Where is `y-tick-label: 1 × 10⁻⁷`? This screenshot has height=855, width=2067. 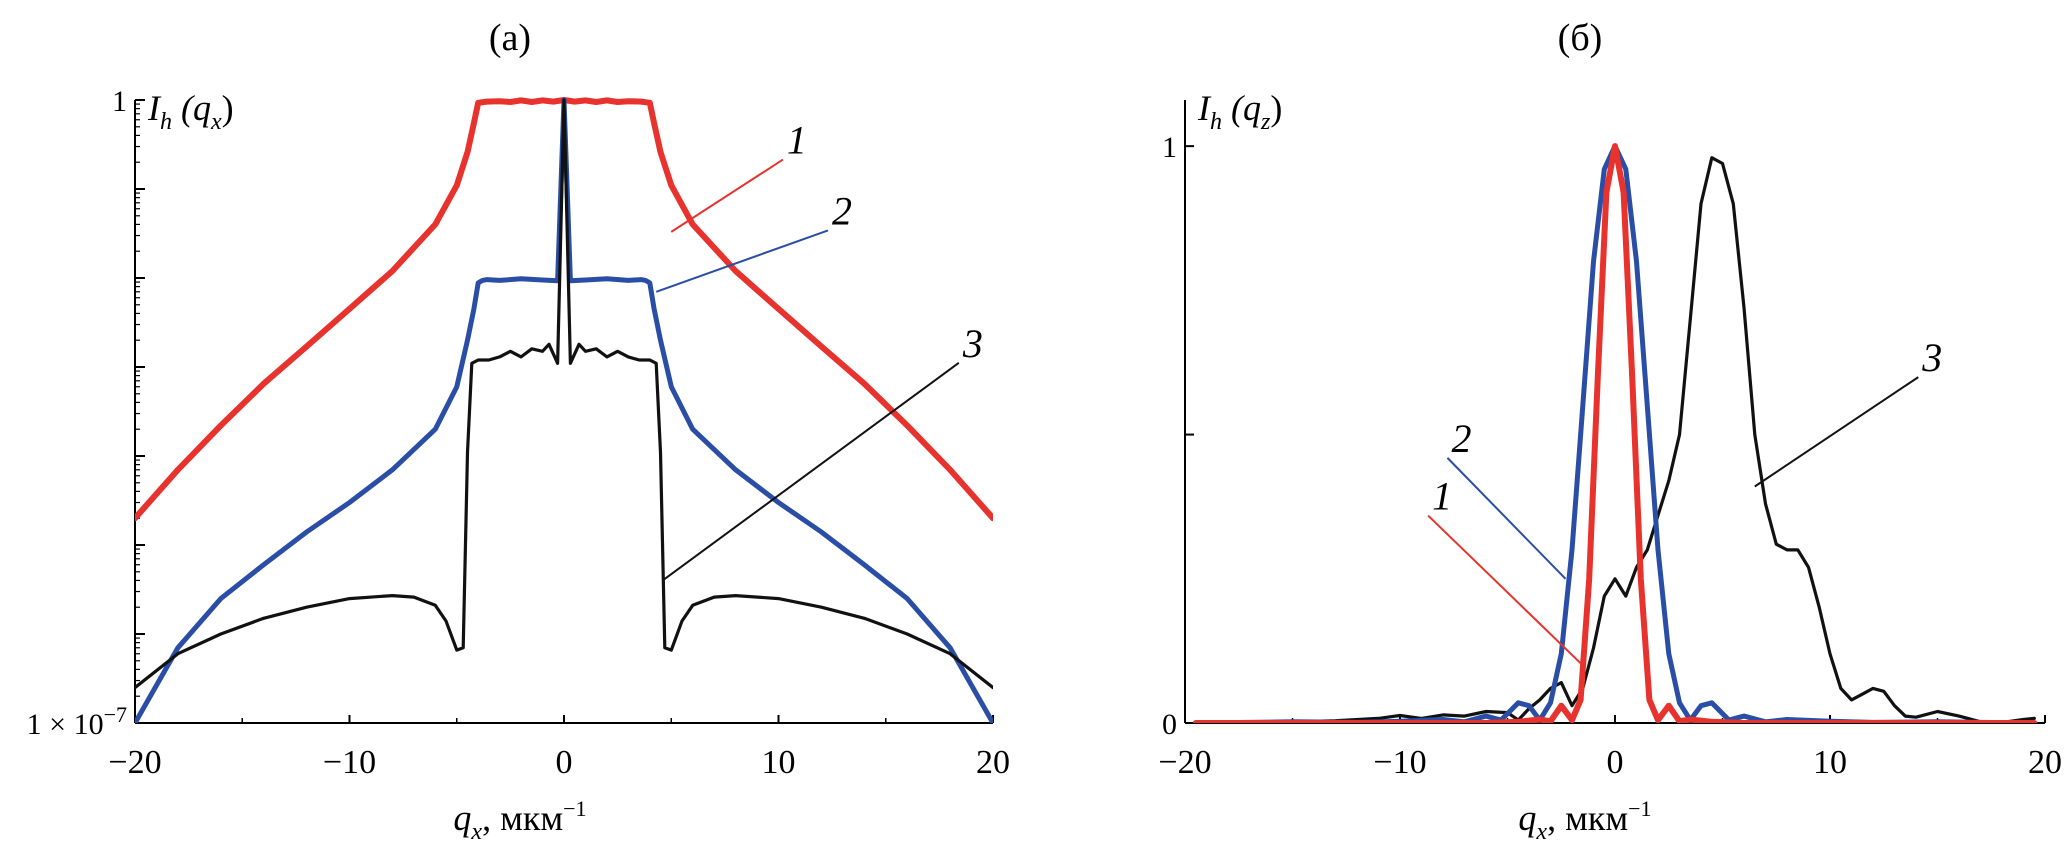
y-tick-label: 1 × 10⁻⁷ is located at coordinates (77, 721).